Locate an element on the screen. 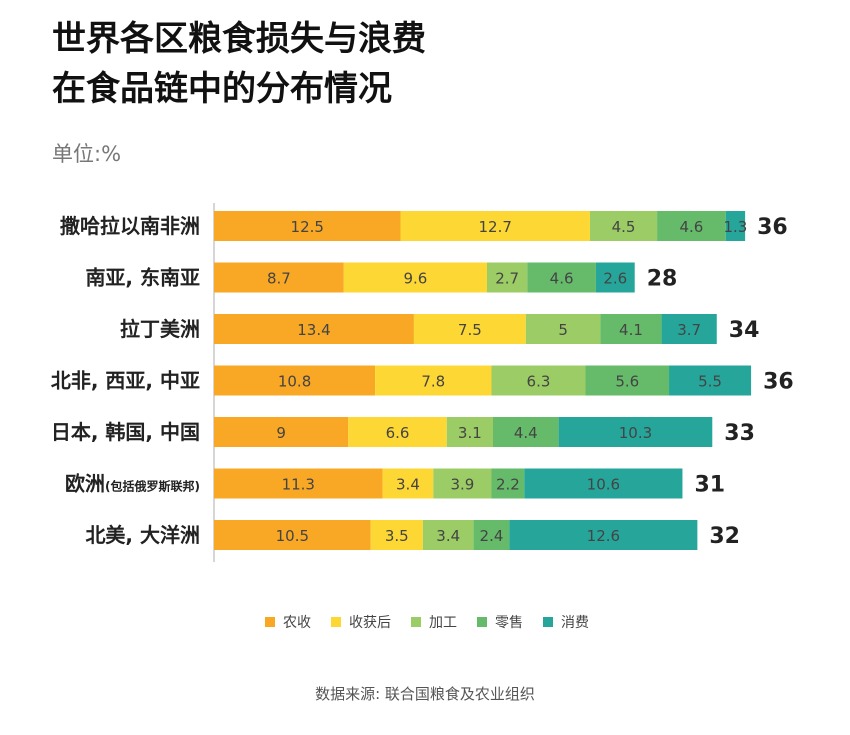 This screenshot has width=850, height=735. data-label: 5.6 is located at coordinates (627, 382).